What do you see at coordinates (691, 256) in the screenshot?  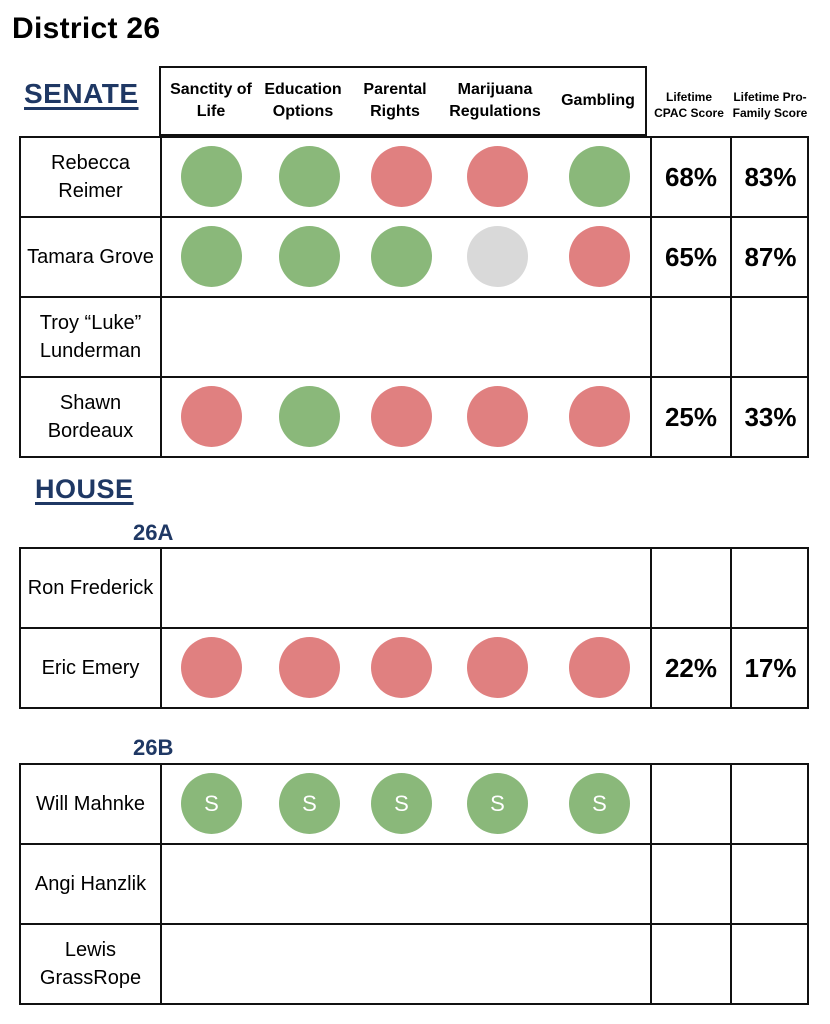 I see `cpac-score: 65%` at bounding box center [691, 256].